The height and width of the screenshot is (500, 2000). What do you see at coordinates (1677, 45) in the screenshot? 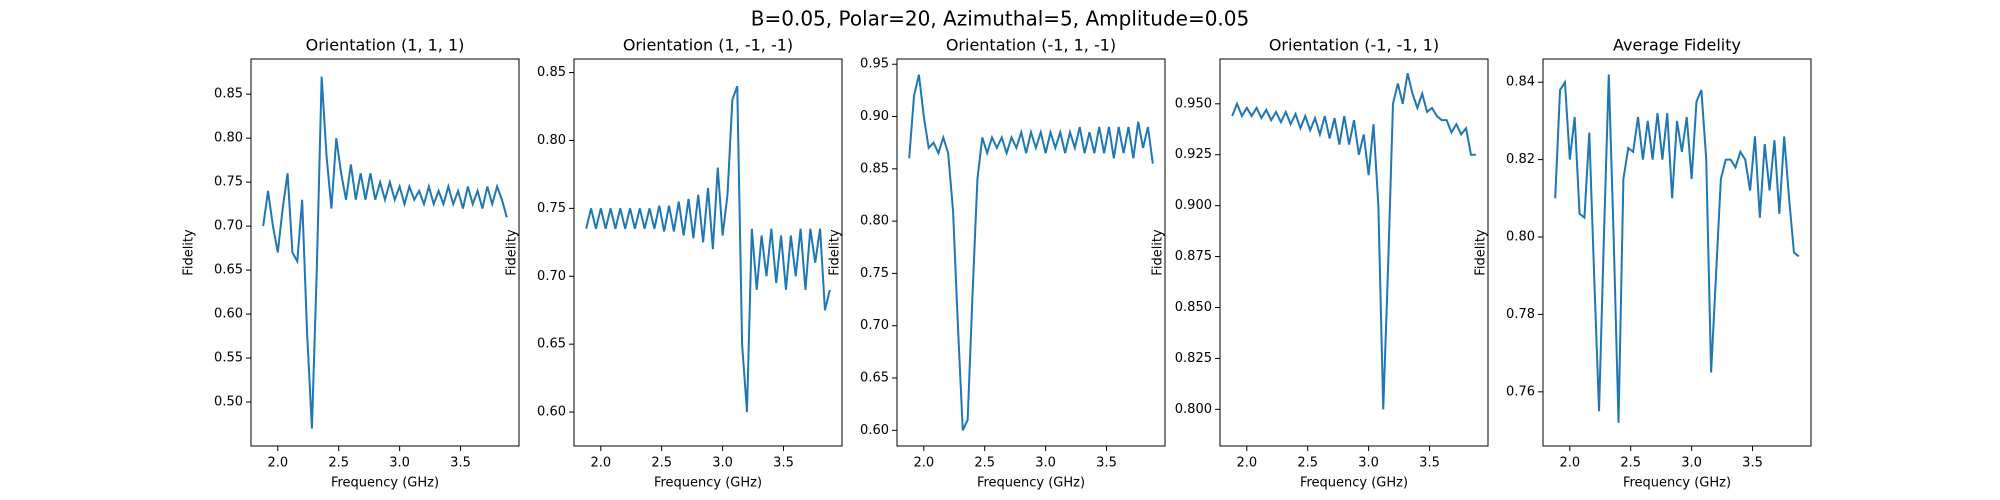
I see `chart-title: Average Fidelity` at bounding box center [1677, 45].